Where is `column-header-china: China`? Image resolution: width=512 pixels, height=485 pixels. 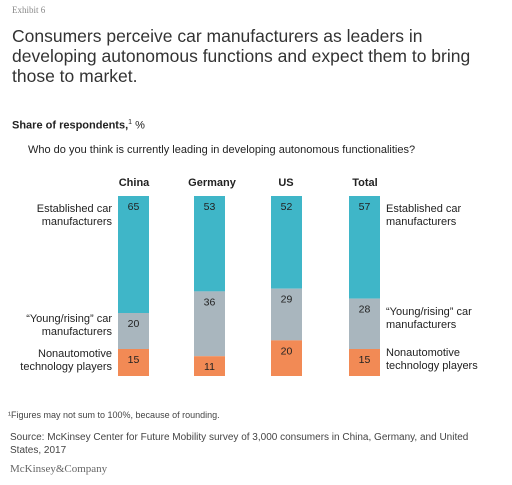 column-header-china: China is located at coordinates (134, 183).